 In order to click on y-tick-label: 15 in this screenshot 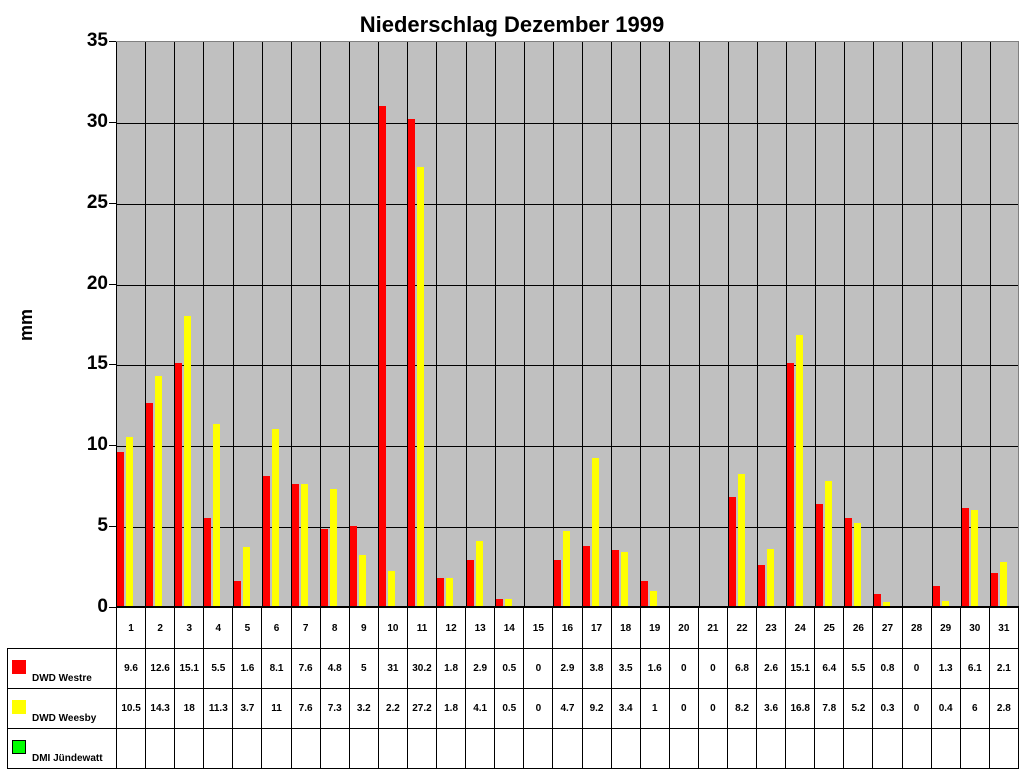, I will do `click(97, 364)`.